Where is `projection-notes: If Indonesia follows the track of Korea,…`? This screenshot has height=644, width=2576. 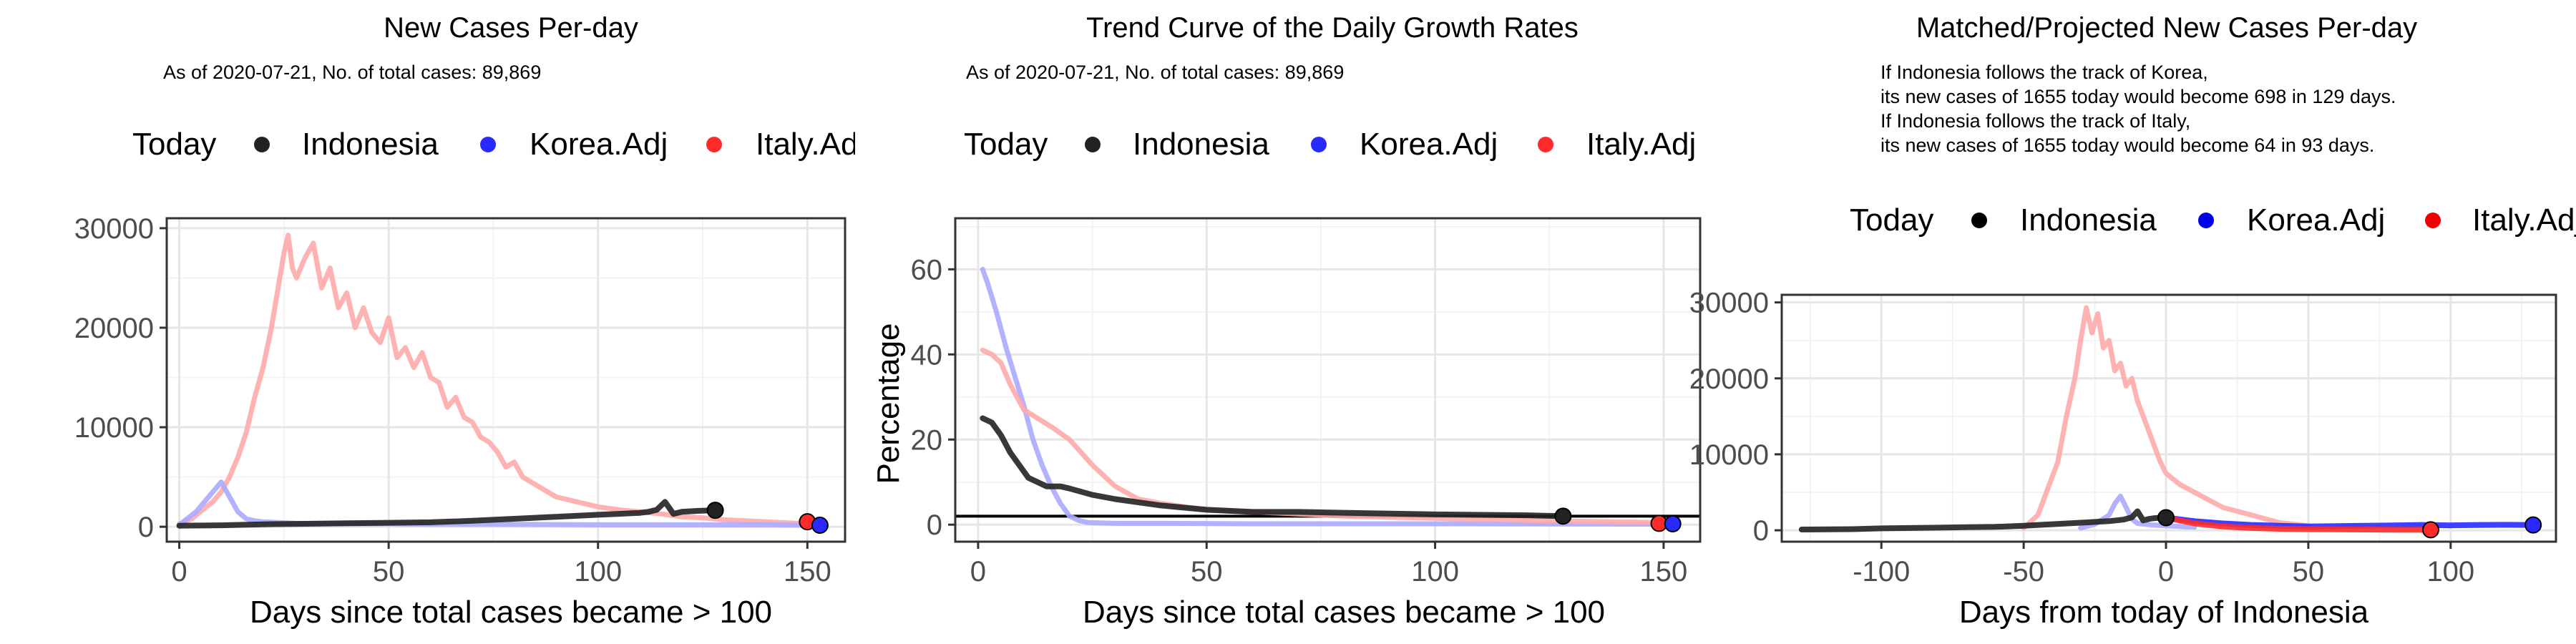 projection-notes: If Indonesia follows the track of Korea,… is located at coordinates (2138, 109).